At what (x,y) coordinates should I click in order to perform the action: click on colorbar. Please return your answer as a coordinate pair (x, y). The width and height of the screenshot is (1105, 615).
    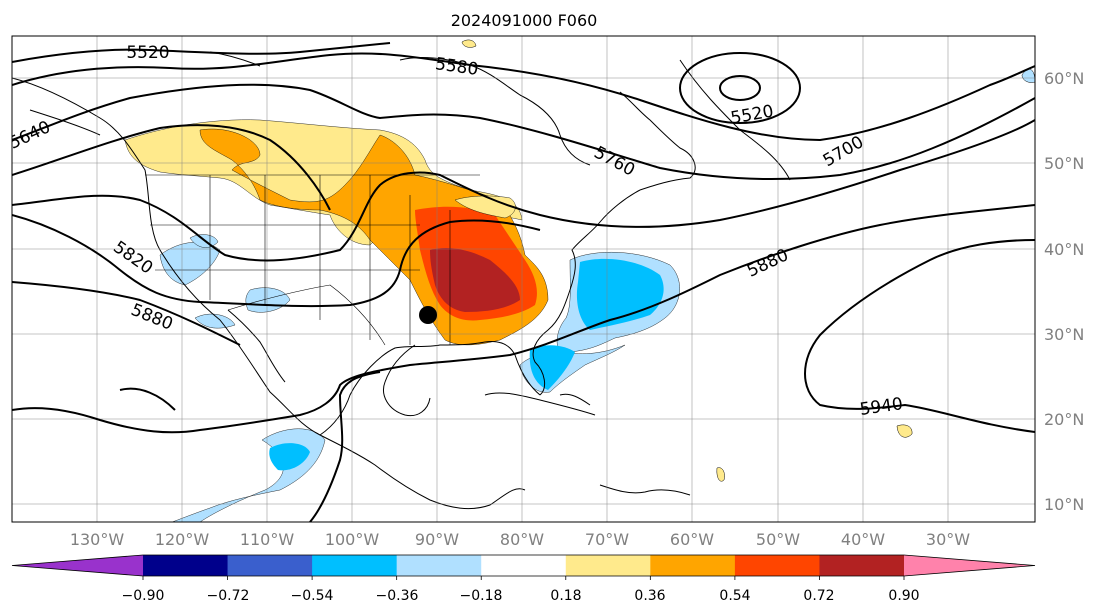
    Looking at the image, I should click on (523, 567).